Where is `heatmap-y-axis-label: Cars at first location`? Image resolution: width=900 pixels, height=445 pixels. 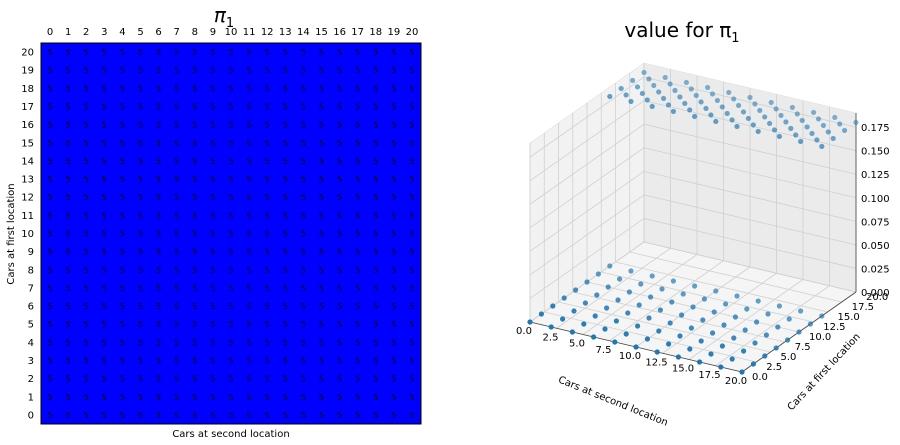
heatmap-y-axis-label: Cars at first location is located at coordinates (11, 233).